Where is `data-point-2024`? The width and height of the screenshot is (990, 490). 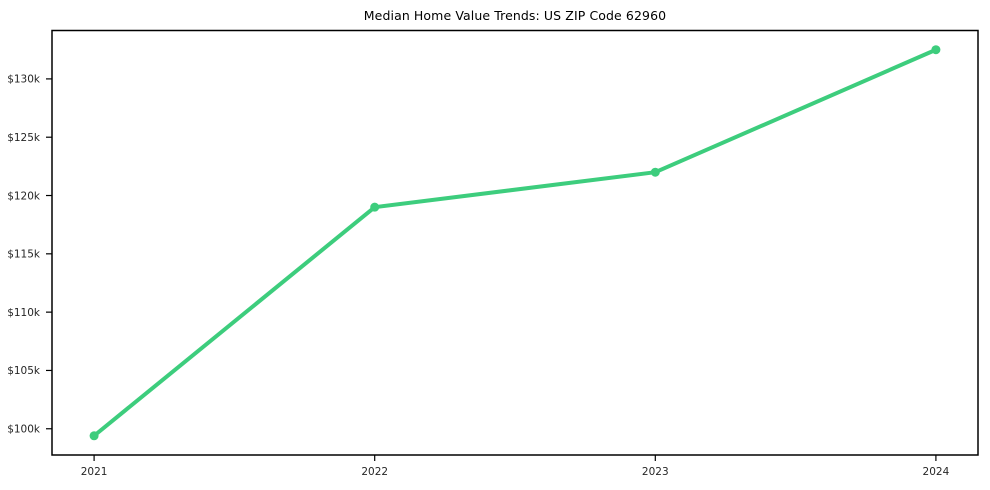 data-point-2024 is located at coordinates (936, 50).